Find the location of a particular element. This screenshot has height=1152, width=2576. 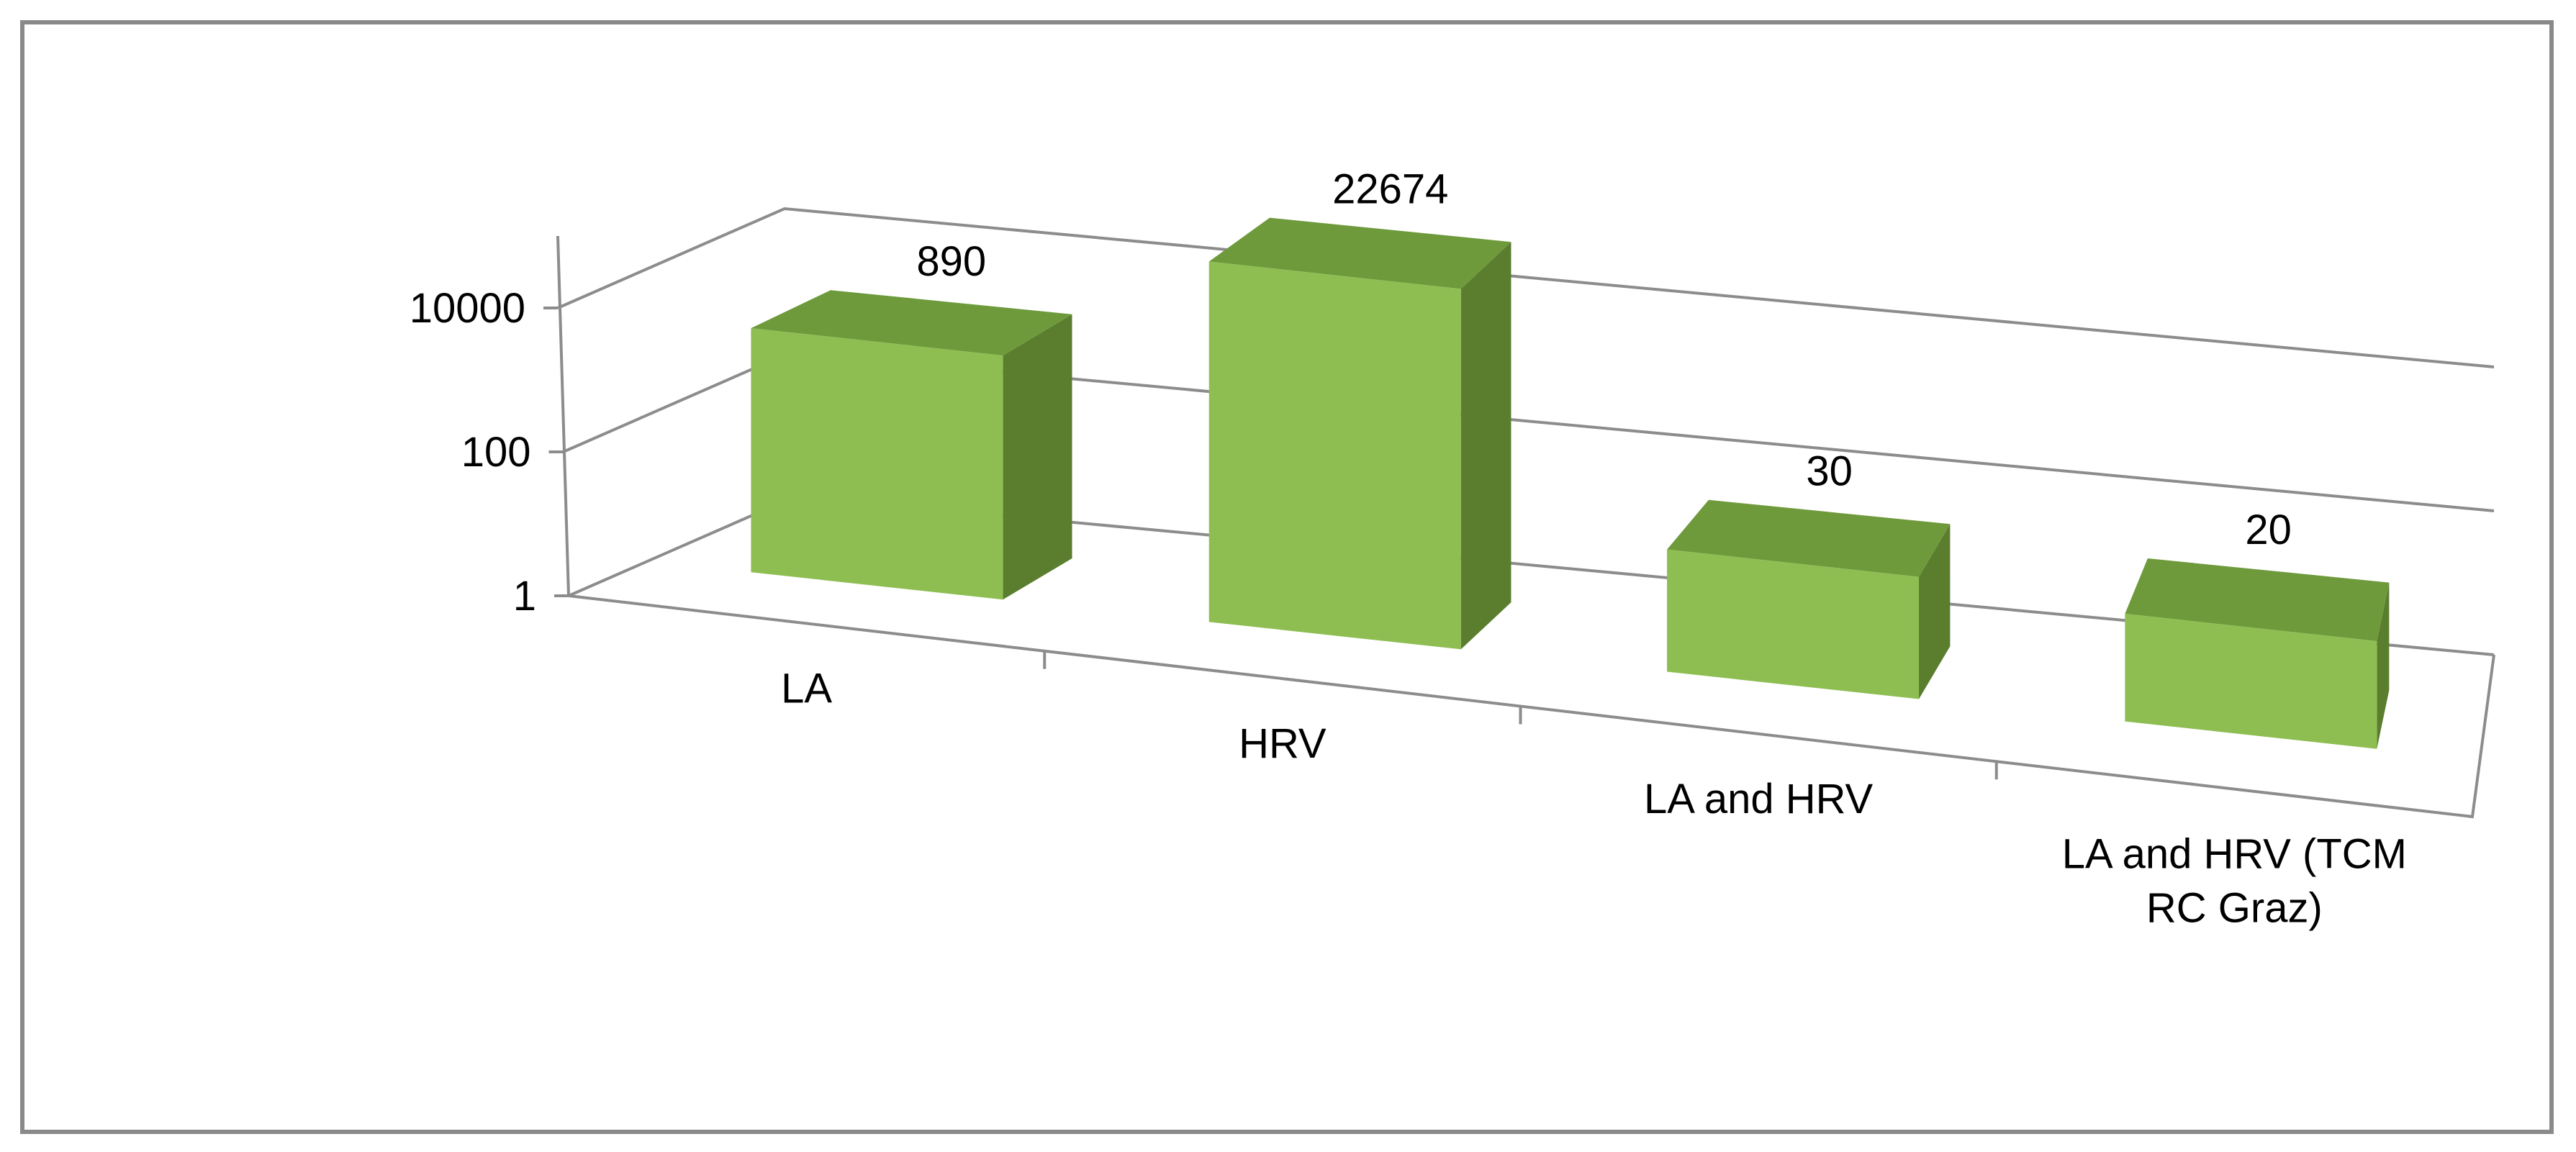

data-label: 20 is located at coordinates (2268, 530).